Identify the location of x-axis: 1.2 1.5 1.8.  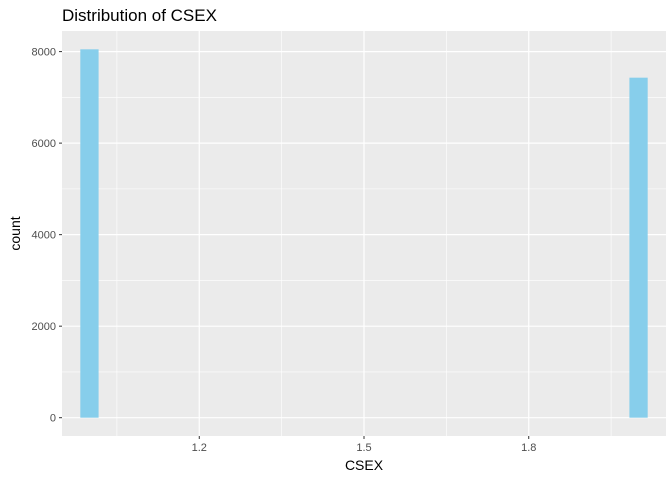
(364, 445).